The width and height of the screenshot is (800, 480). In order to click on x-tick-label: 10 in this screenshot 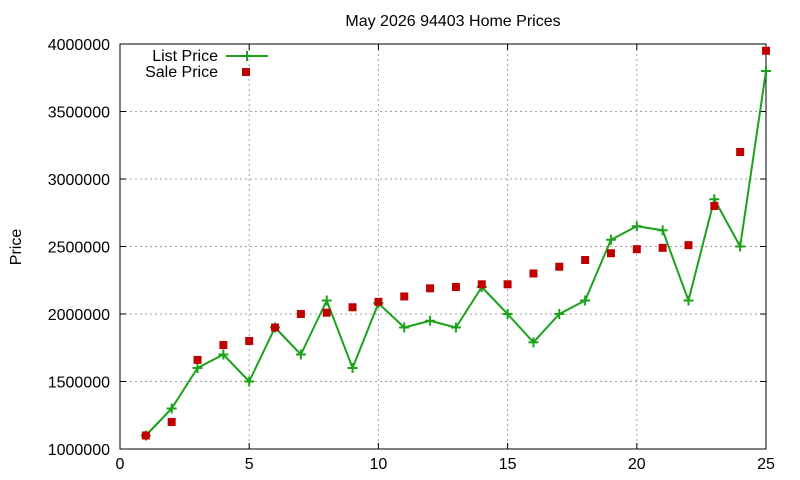, I will do `click(379, 464)`.